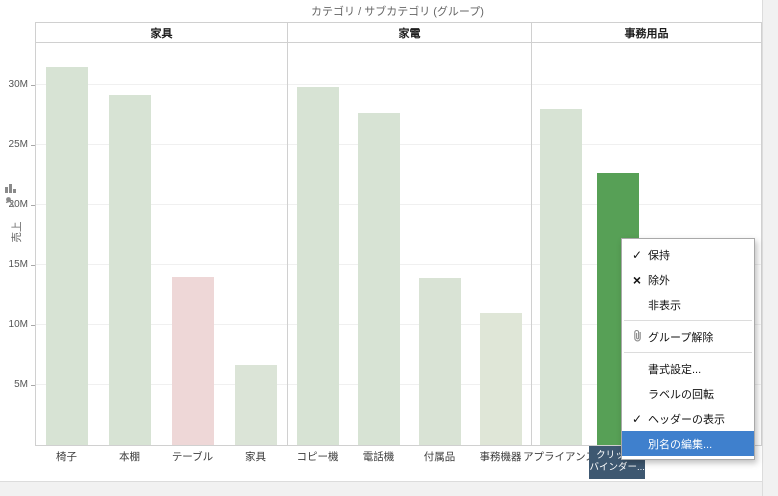  I want to click on category-header-家電: 家電, so click(410, 32).